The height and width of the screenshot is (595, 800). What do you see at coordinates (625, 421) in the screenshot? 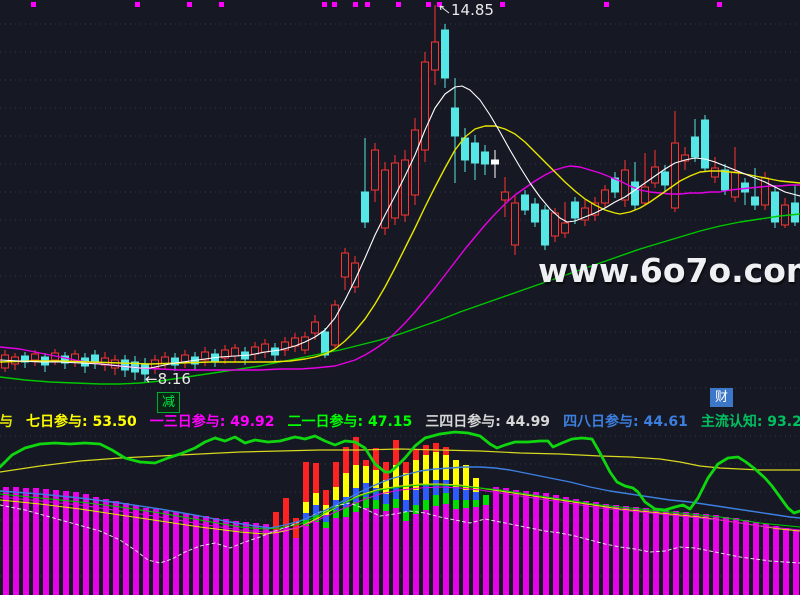
I see `indicator-label-4: 四八日参与: 44.61` at bounding box center [625, 421].